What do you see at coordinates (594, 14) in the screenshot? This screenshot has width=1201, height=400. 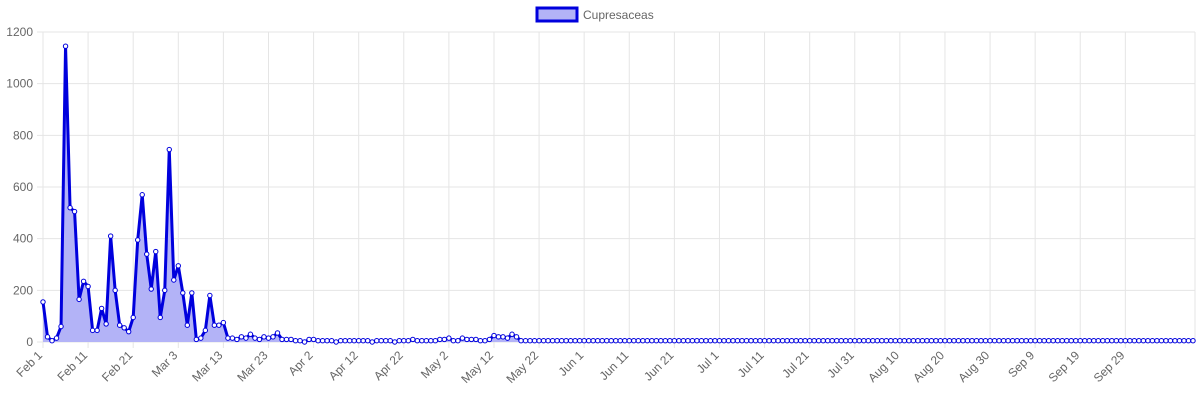 I see `legend: Cupresaceas` at bounding box center [594, 14].